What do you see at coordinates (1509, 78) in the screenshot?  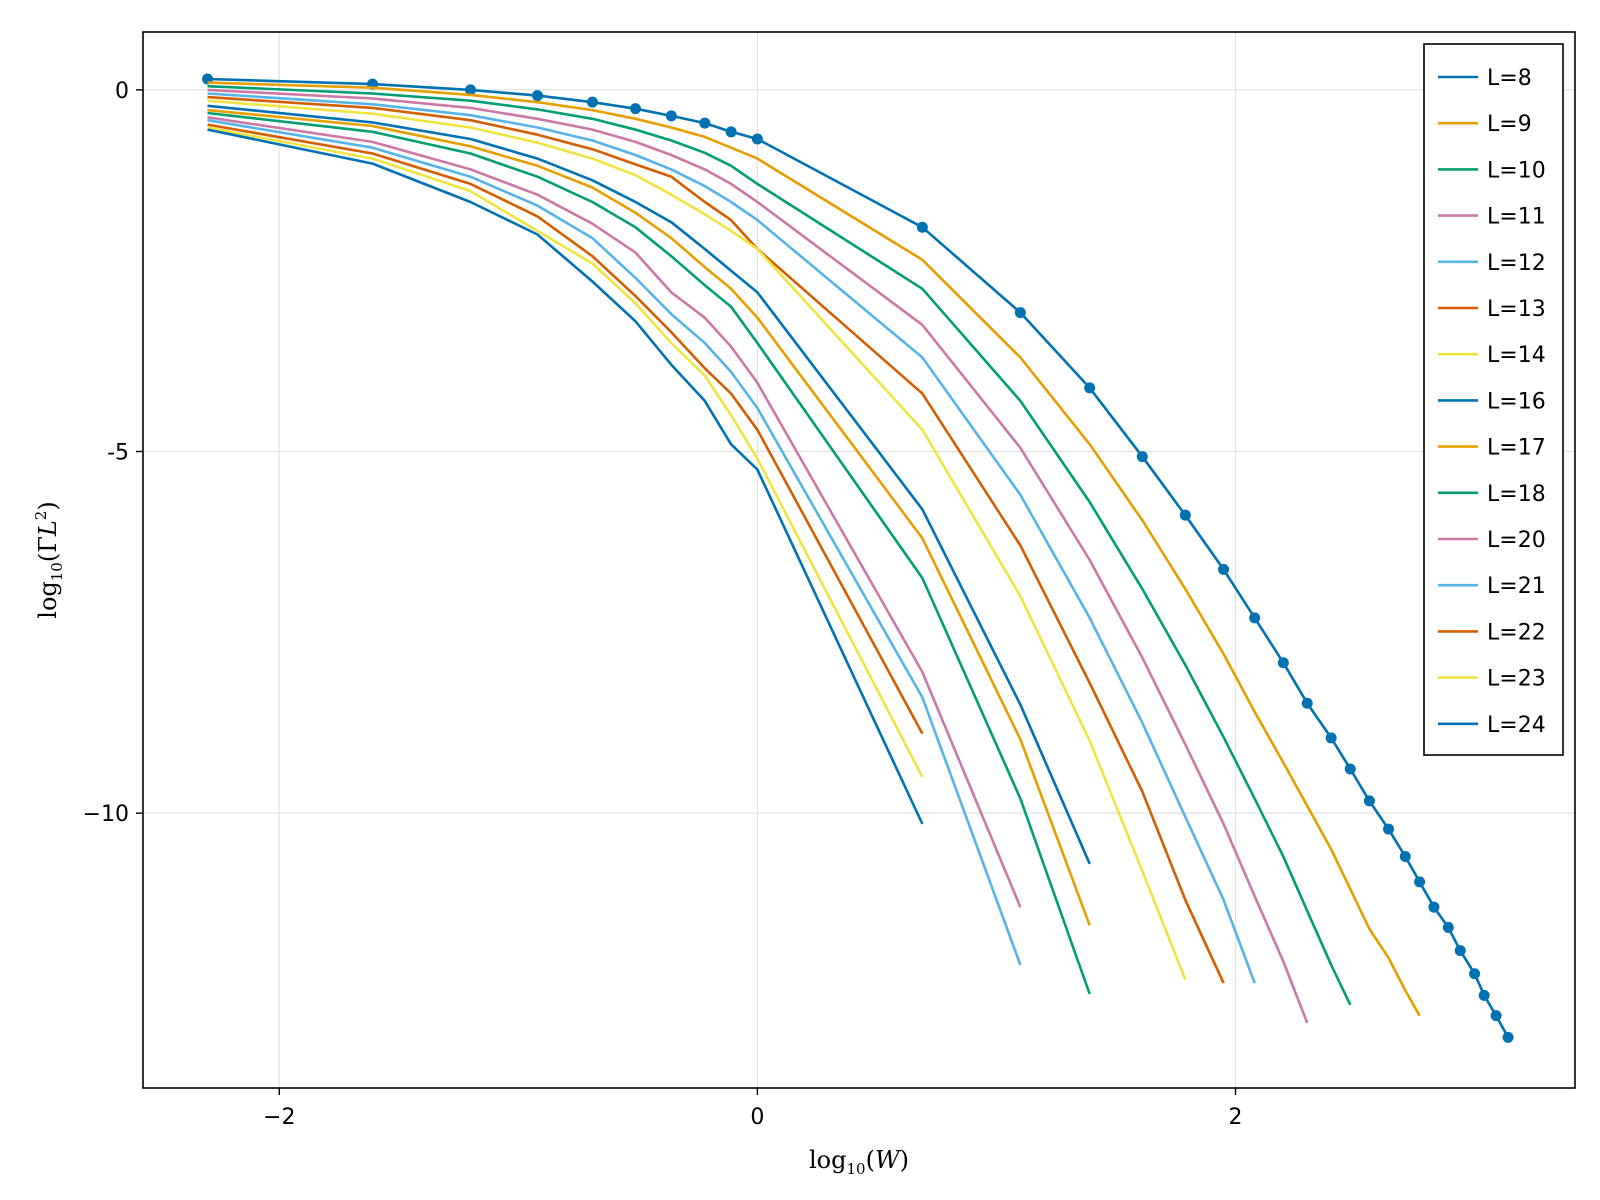 I see `legend-label: L=8` at bounding box center [1509, 78].